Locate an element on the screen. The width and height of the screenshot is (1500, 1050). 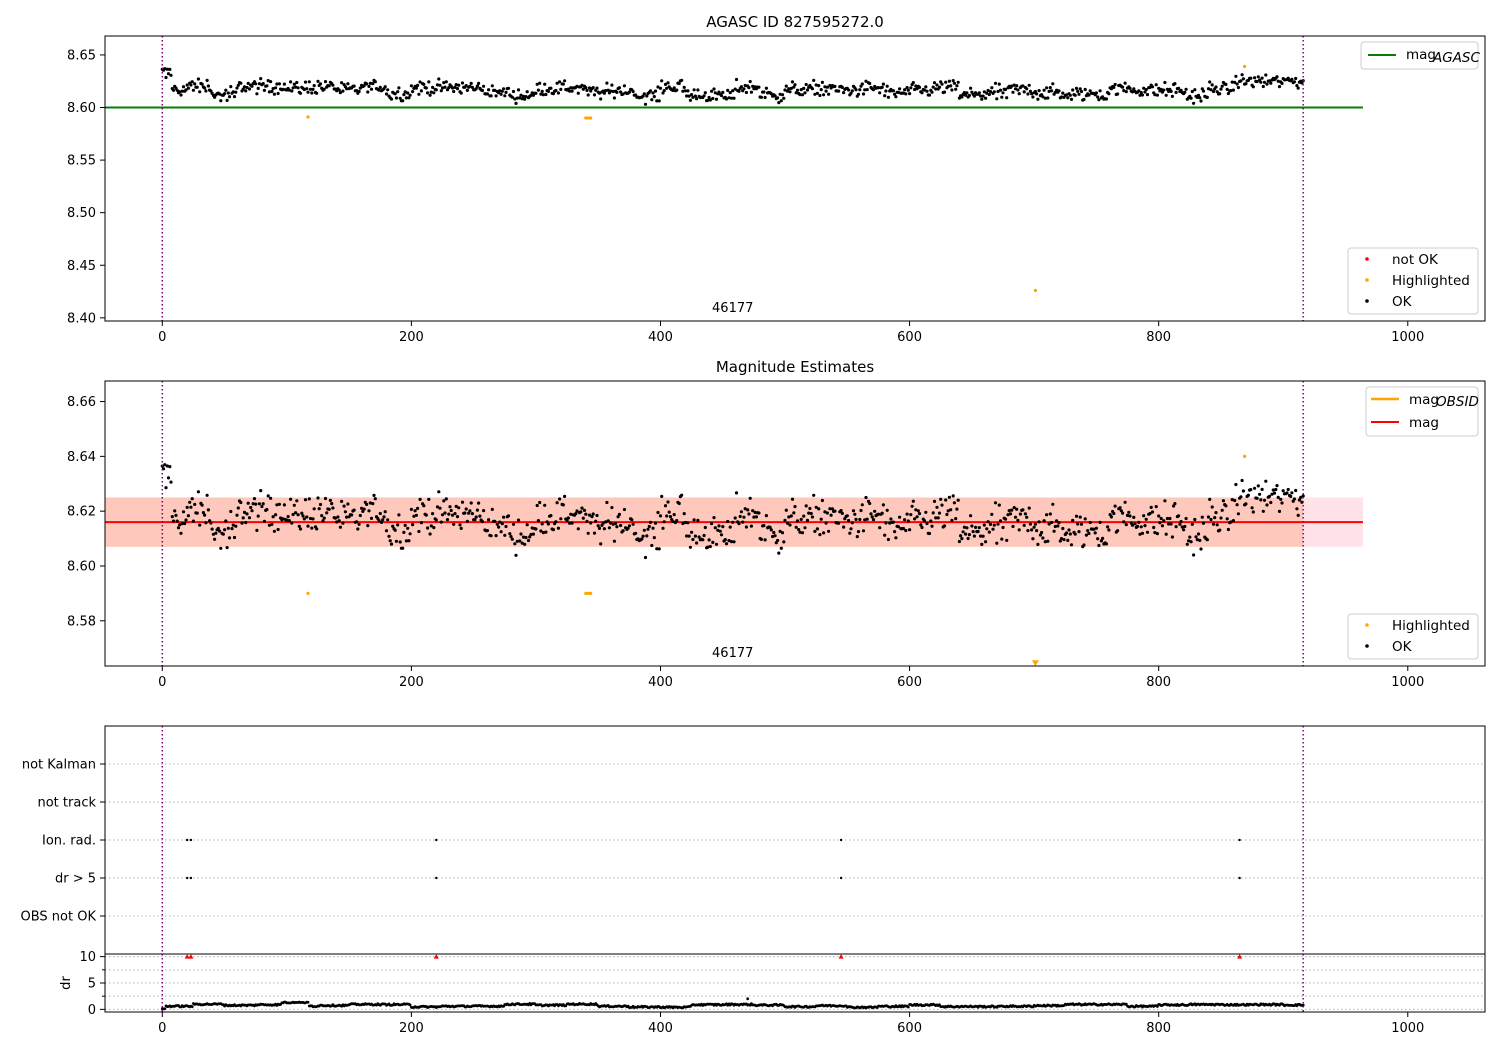
series-ok is located at coordinates (732, 86).